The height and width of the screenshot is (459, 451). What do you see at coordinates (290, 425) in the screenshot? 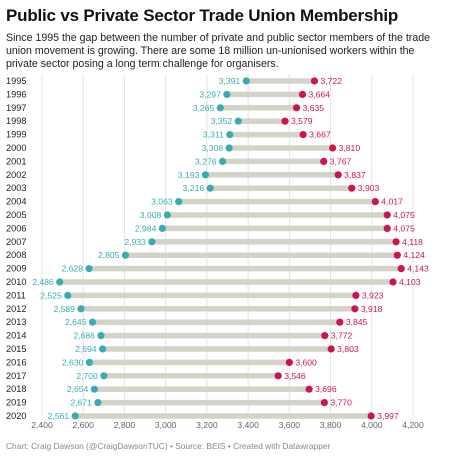
I see `x-tick-label: 3,600` at bounding box center [290, 425].